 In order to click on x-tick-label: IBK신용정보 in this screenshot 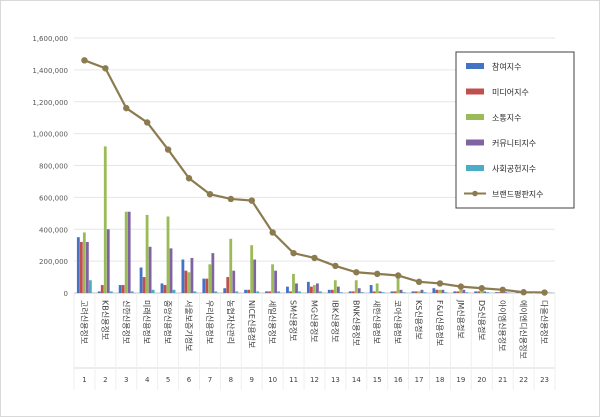, I will do `click(335, 321)`.